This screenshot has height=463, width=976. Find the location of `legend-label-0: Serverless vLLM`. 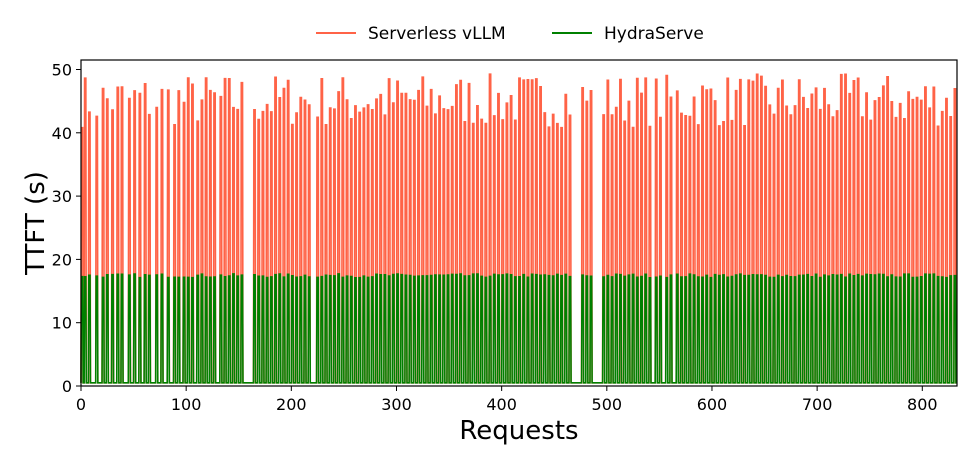

legend-label-0: Serverless vLLM is located at coordinates (437, 34).